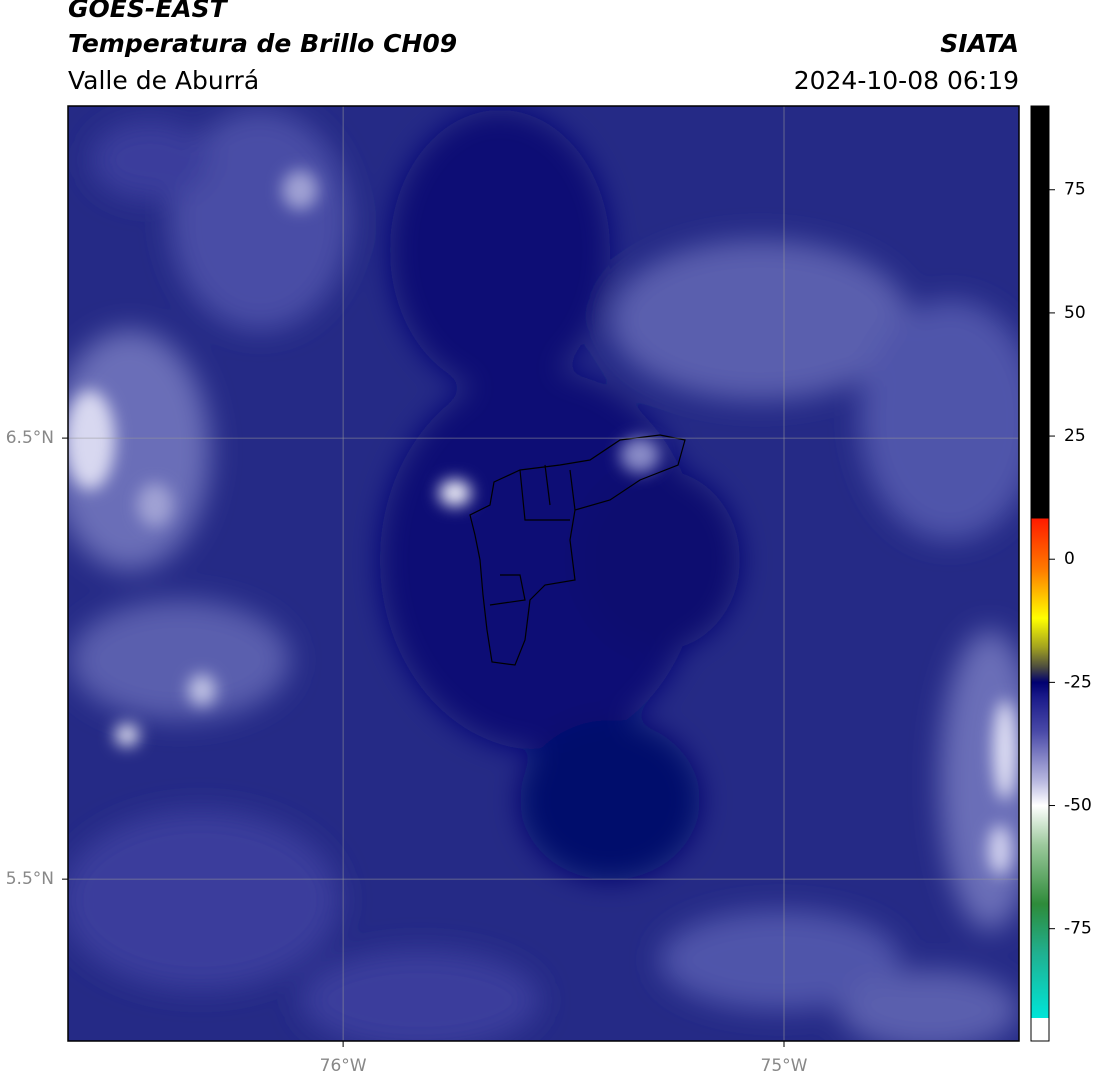 The height and width of the screenshot is (1082, 1094). Describe the element at coordinates (979, 43) in the screenshot. I see `source: SIATA` at that location.